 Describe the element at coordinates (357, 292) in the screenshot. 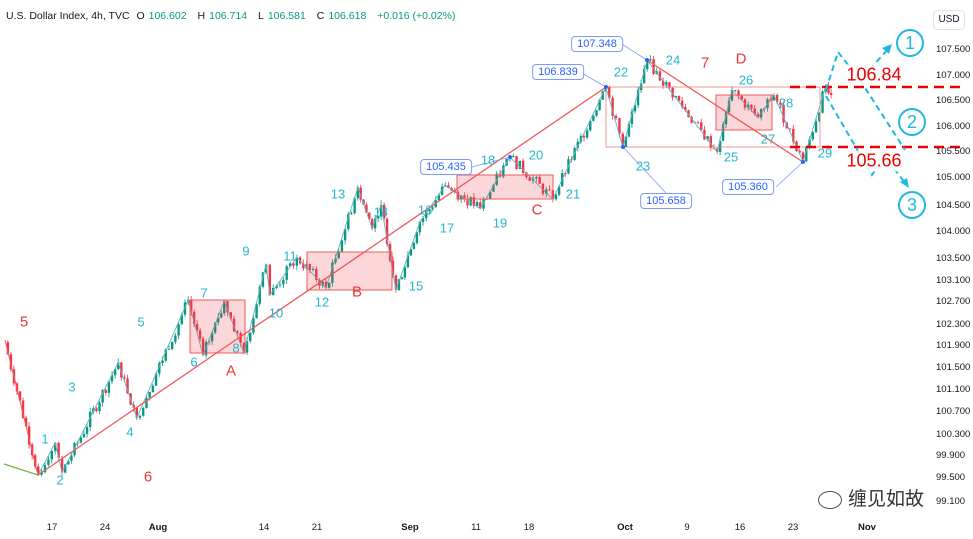

I see `structure-label: B` at that location.